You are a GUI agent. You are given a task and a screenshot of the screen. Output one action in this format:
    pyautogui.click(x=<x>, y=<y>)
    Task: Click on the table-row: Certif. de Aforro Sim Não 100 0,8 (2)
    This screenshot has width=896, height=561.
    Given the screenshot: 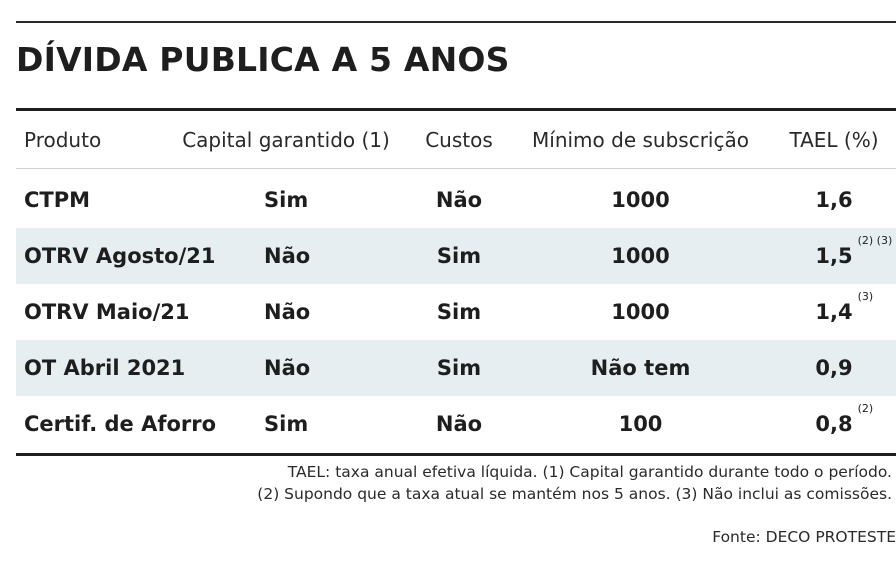 What is the action you would take?
    pyautogui.click(x=456, y=424)
    